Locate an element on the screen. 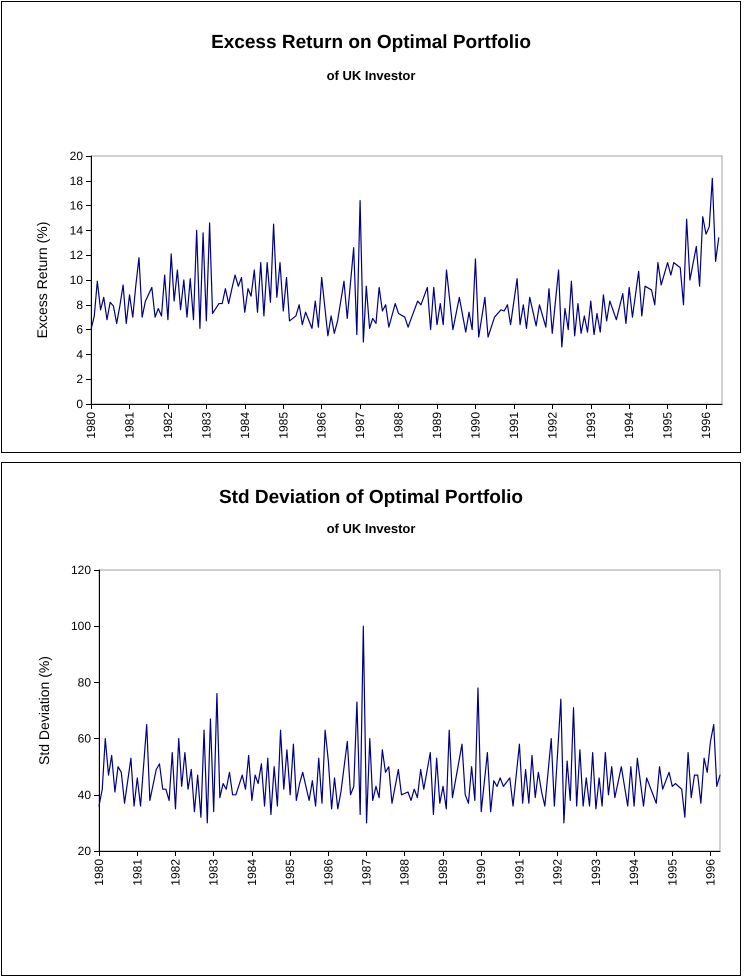 This screenshot has width=744, height=977. y-axis-title: Std Deviation (%) is located at coordinates (44, 710).